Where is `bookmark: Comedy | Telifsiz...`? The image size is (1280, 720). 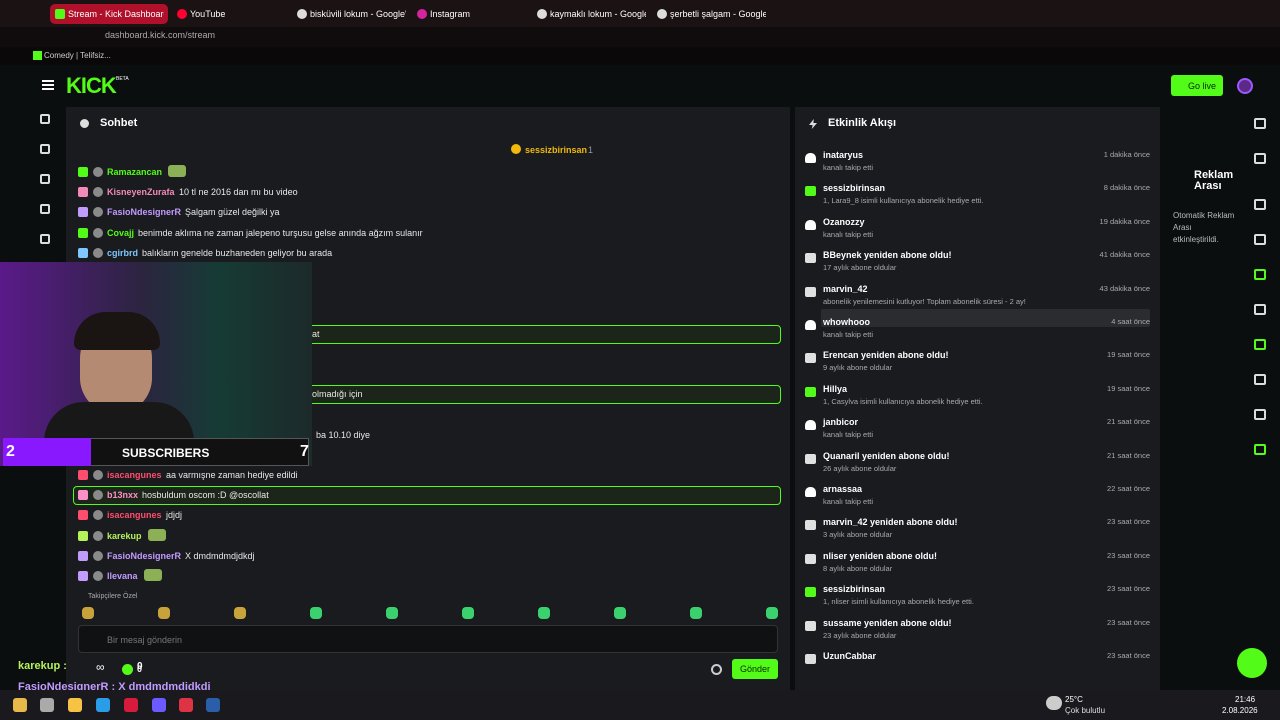
bookmark: Comedy | Telifsiz... is located at coordinates (77, 55).